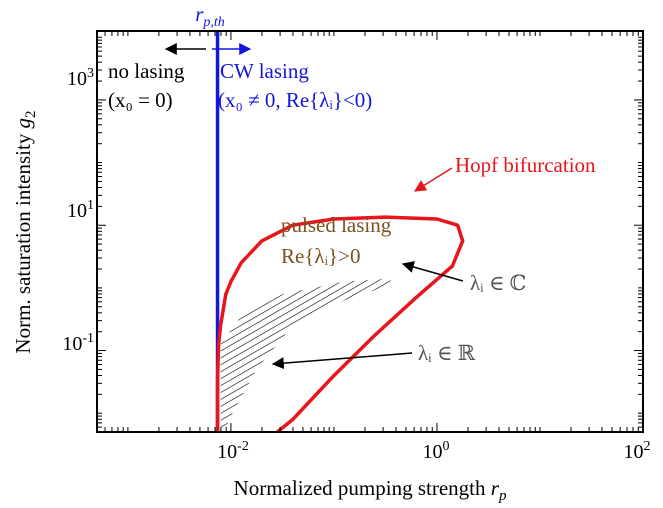 Image resolution: width=663 pixels, height=508 pixels. Describe the element at coordinates (295, 100) in the screenshot. I see `cw-lasing-condition: (x₀ ≠ 0, Re{λᵢ}<0)` at that location.